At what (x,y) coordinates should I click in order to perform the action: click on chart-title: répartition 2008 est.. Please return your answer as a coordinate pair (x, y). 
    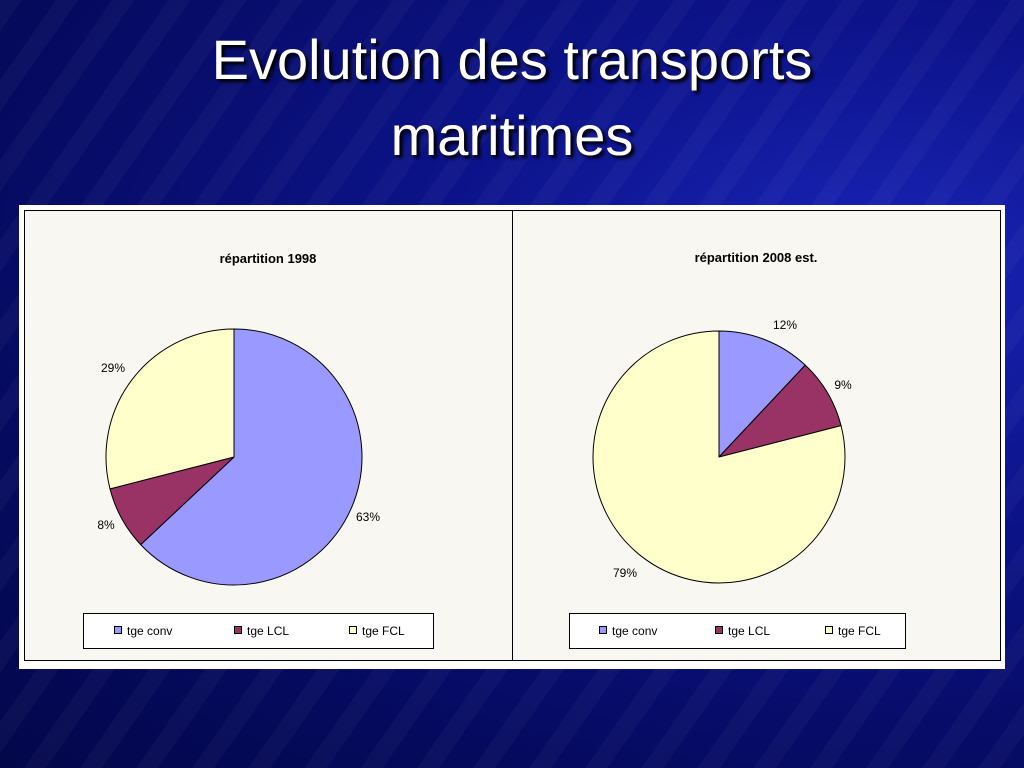
    Looking at the image, I should click on (756, 257).